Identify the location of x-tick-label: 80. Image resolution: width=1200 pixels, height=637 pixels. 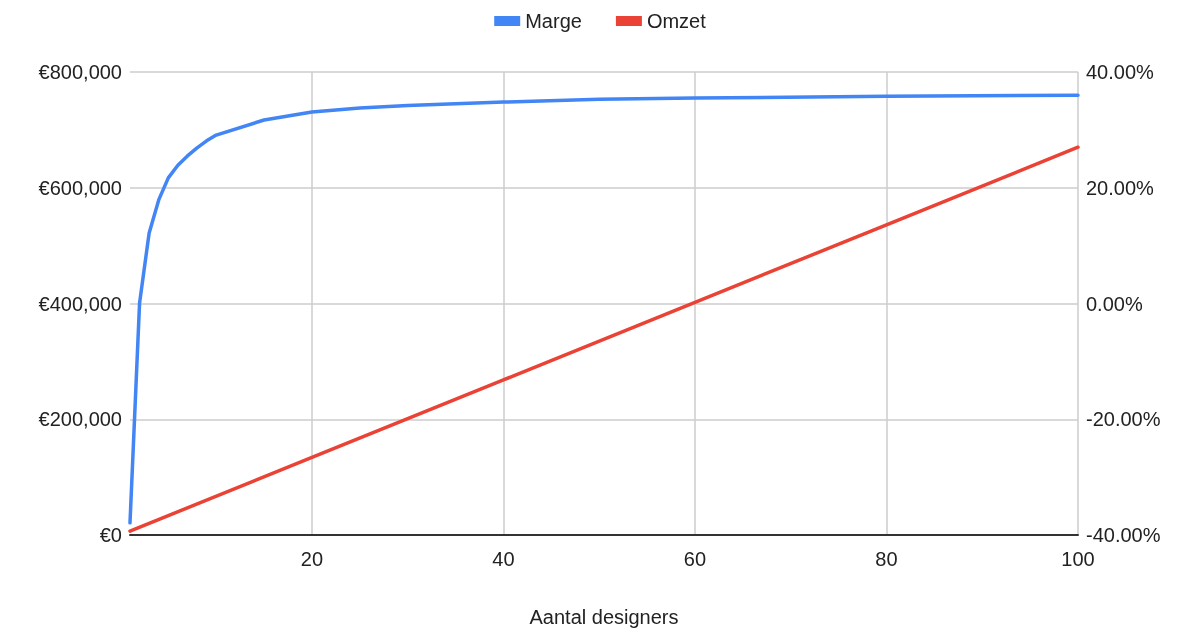
(886, 559).